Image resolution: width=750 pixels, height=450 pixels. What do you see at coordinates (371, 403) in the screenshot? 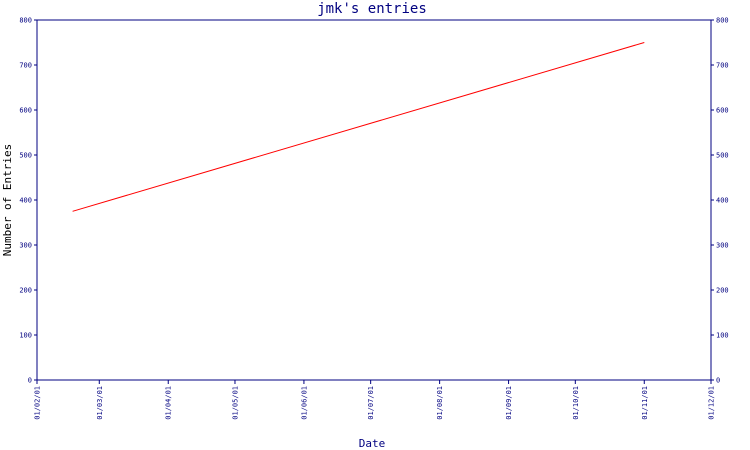
I see `x-tick-label: 01/07/01` at bounding box center [371, 403].